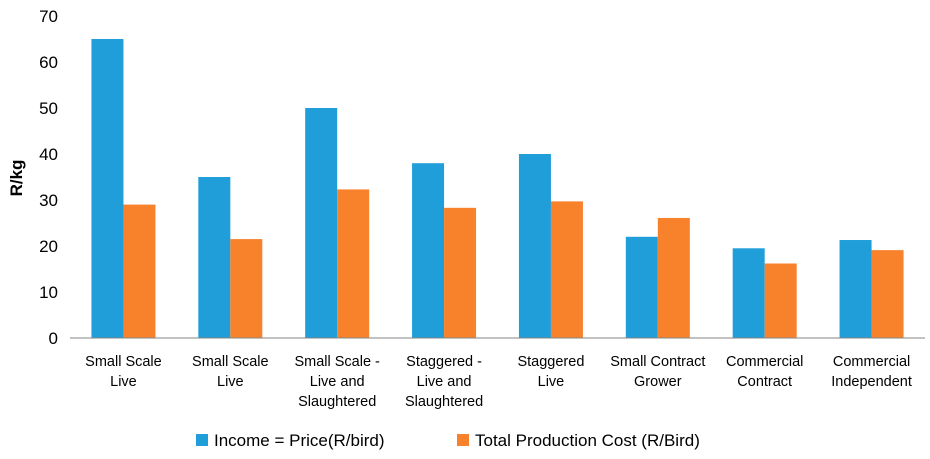  I want to click on y-tick-label: 20, so click(48, 246).